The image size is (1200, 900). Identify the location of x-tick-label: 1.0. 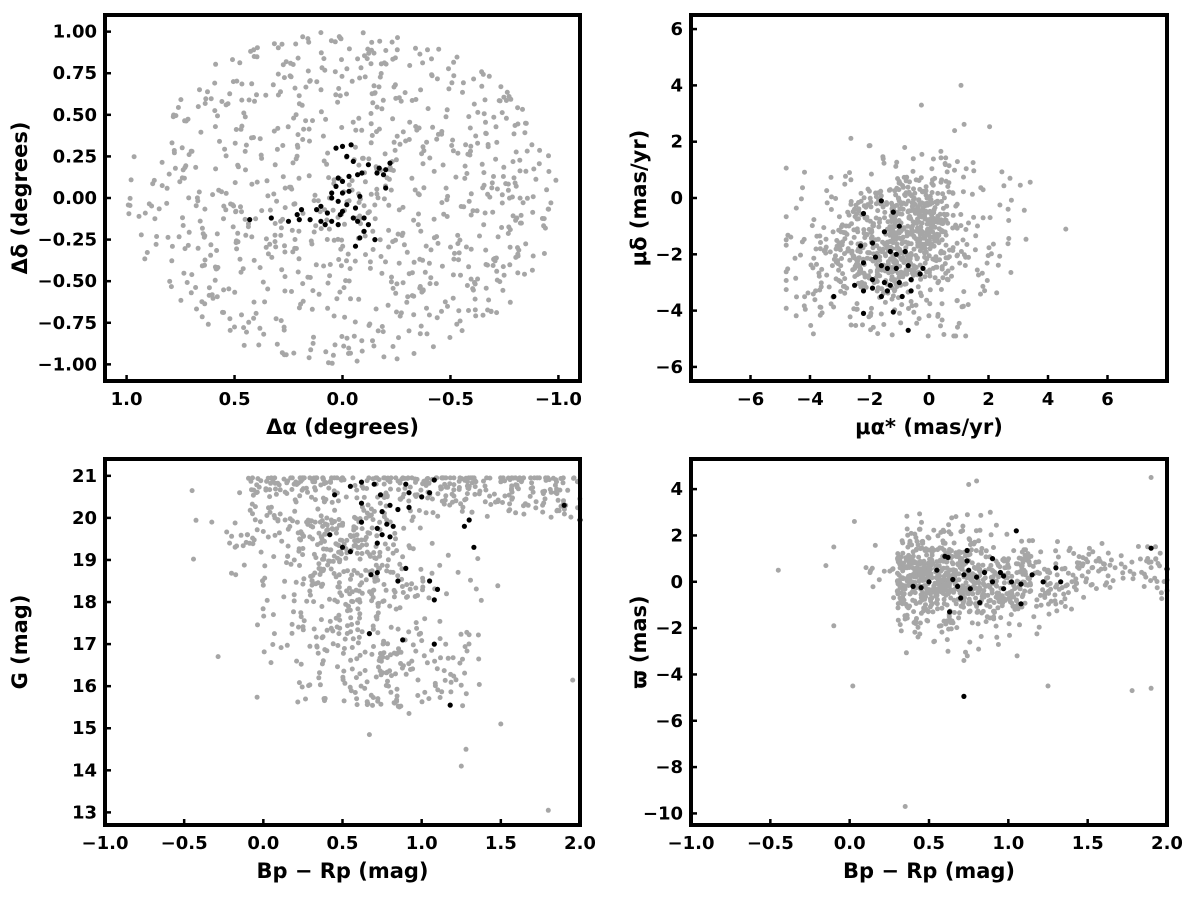
(422, 843).